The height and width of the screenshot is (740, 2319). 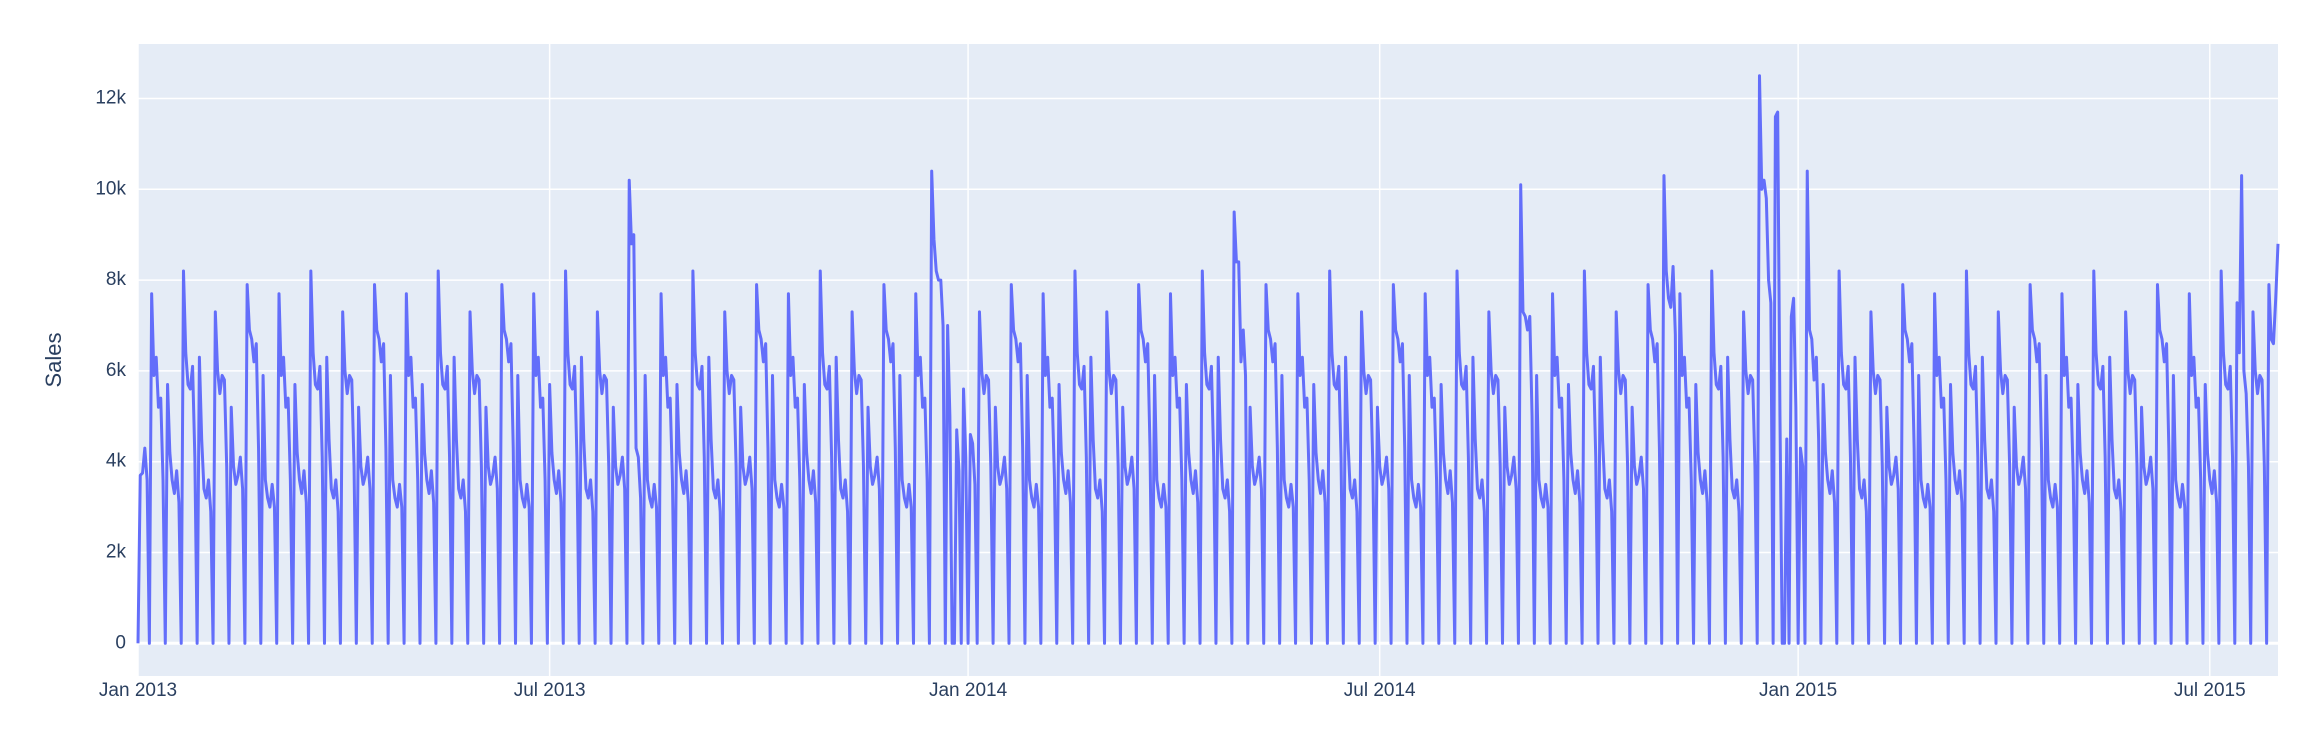 What do you see at coordinates (116, 552) in the screenshot?
I see `y-tick-label: 2k` at bounding box center [116, 552].